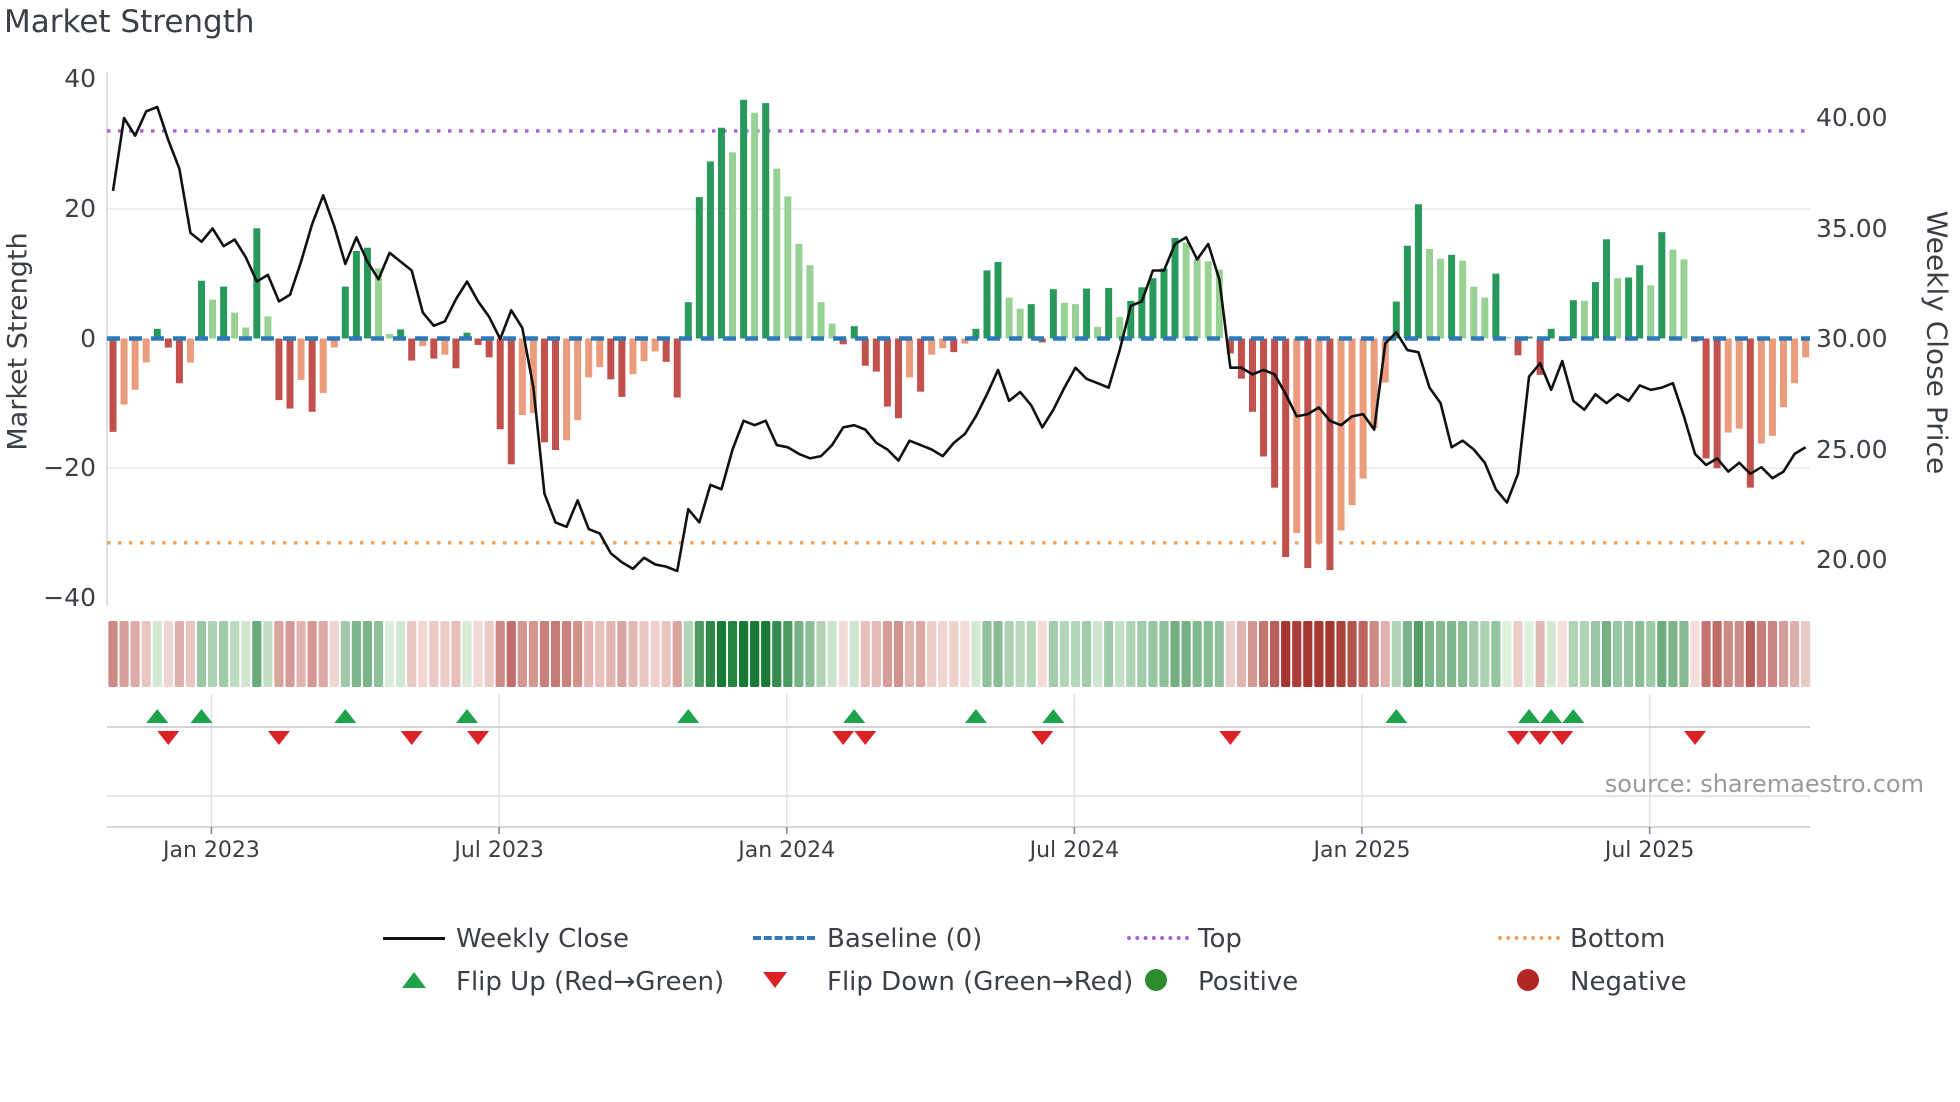  Describe the element at coordinates (1852, 338) in the screenshot. I see `right-tick-label: 30.00` at that location.